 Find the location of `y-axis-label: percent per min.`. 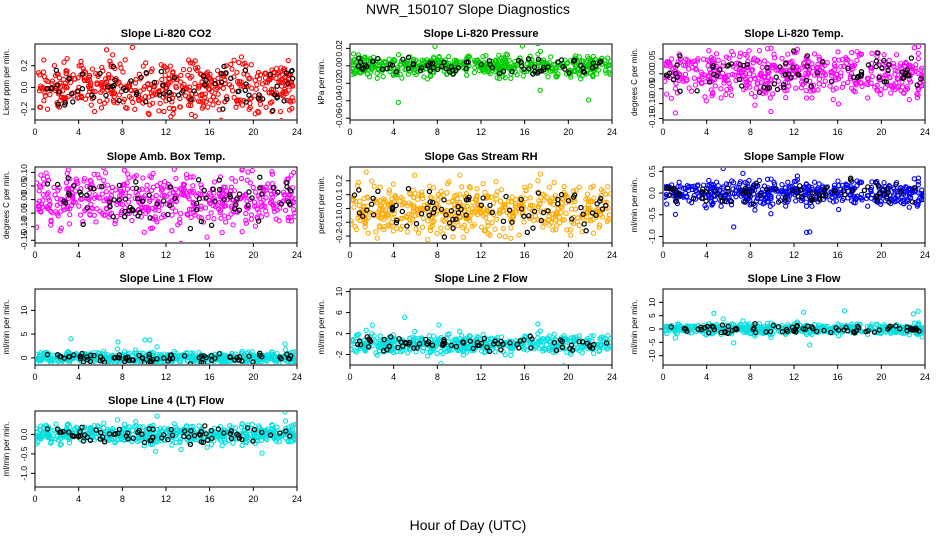

y-axis-label: percent per min. is located at coordinates (321, 205).